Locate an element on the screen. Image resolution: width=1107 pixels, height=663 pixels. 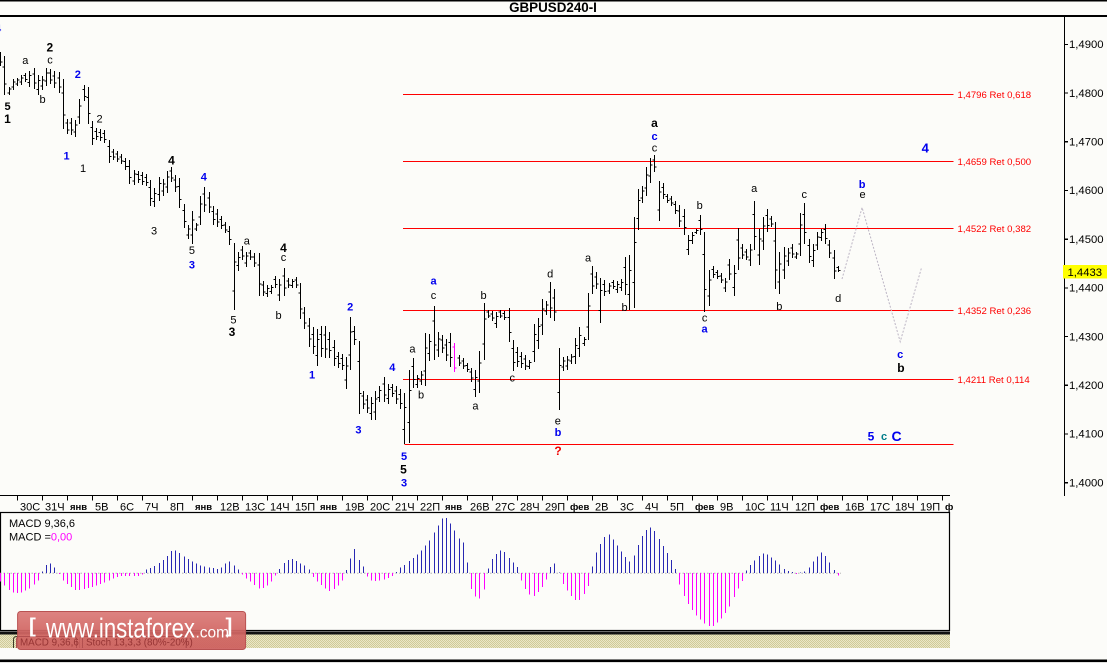
svg-text: 1,4522 Ret 0,382 is located at coordinates (995, 229).